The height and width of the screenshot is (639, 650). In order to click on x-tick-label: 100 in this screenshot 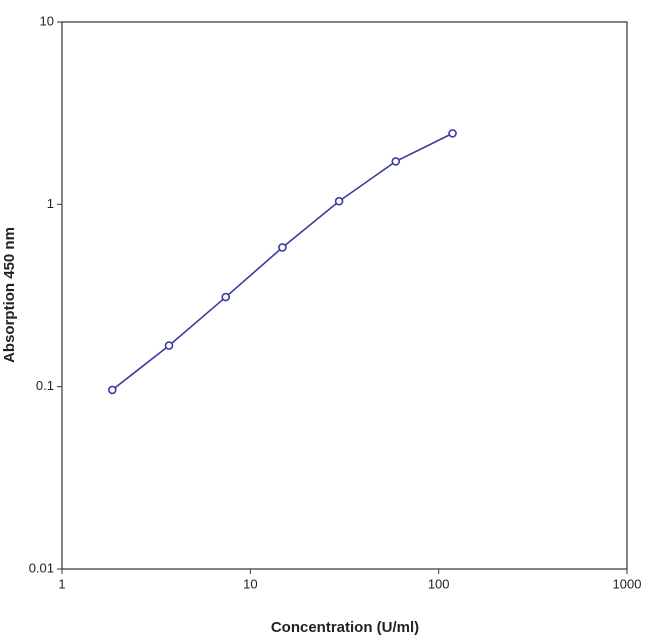, I will do `click(439, 583)`.